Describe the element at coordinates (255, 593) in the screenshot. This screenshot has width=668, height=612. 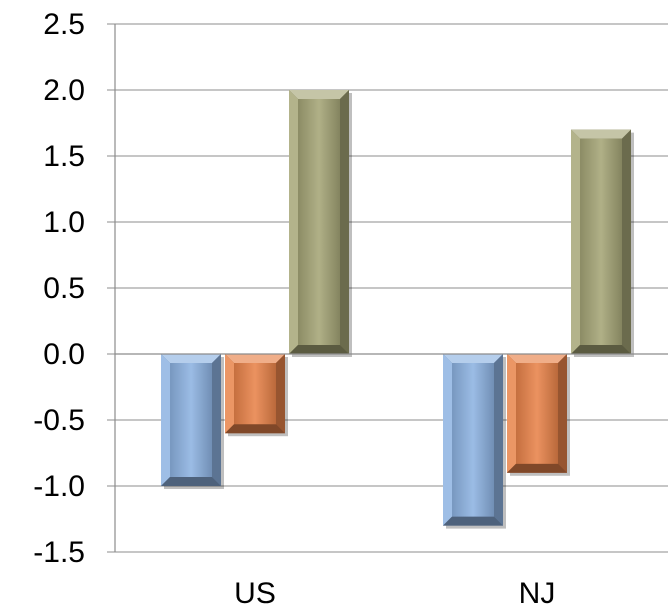
I see `x-category-label: US` at that location.